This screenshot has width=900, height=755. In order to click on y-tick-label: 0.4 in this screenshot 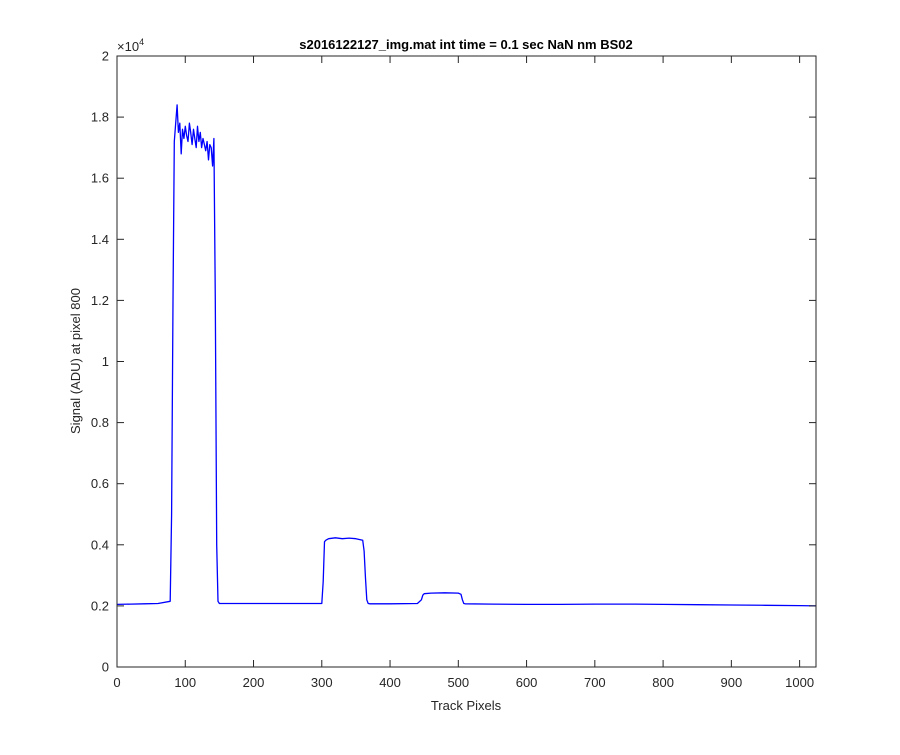, I will do `click(100, 544)`.